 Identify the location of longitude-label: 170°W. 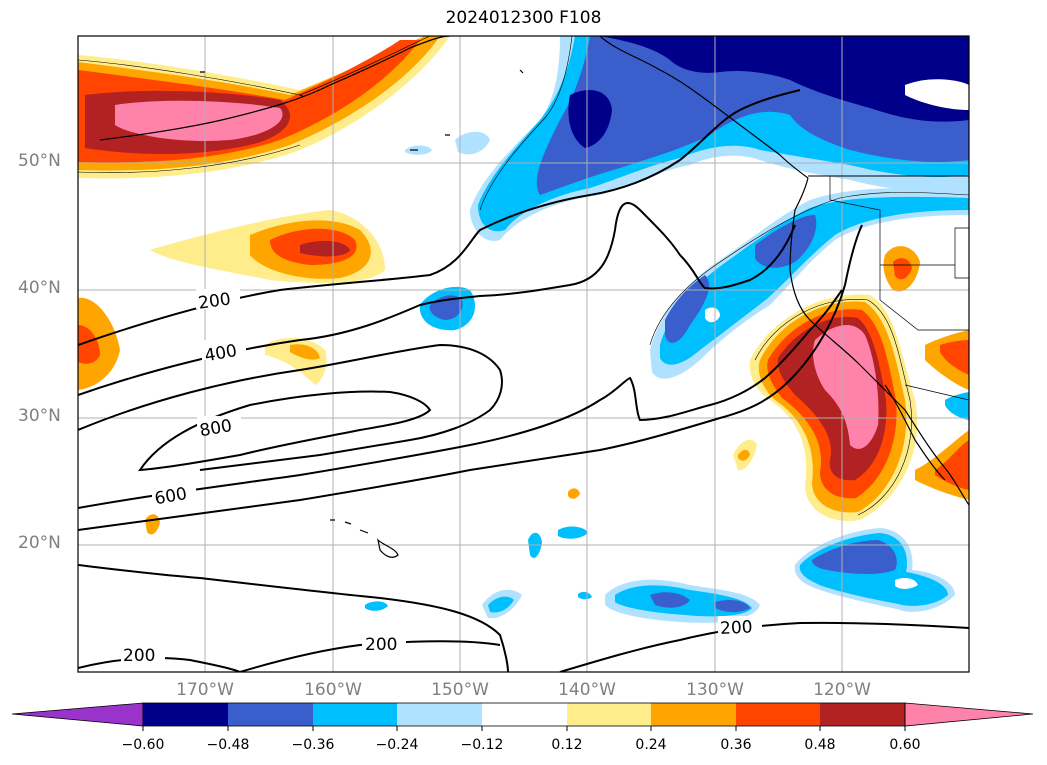
(205, 690).